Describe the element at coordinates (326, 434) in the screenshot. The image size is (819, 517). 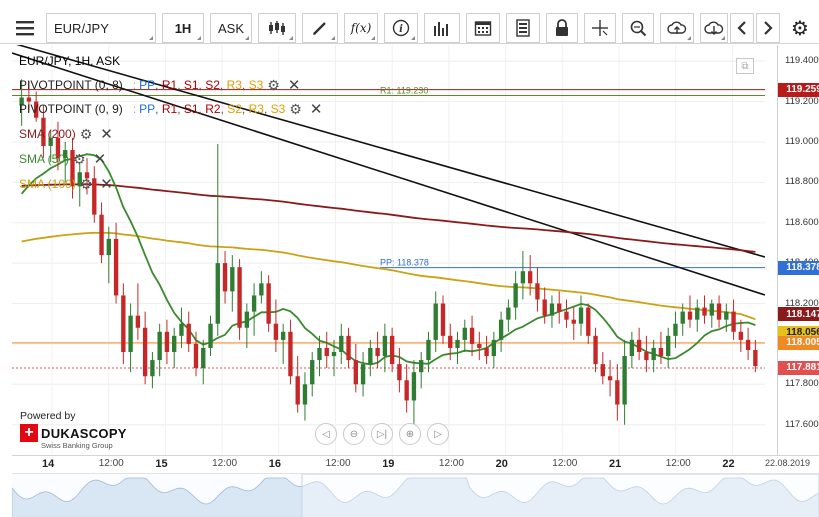
I see `scroll-left-icon: ◁` at that location.